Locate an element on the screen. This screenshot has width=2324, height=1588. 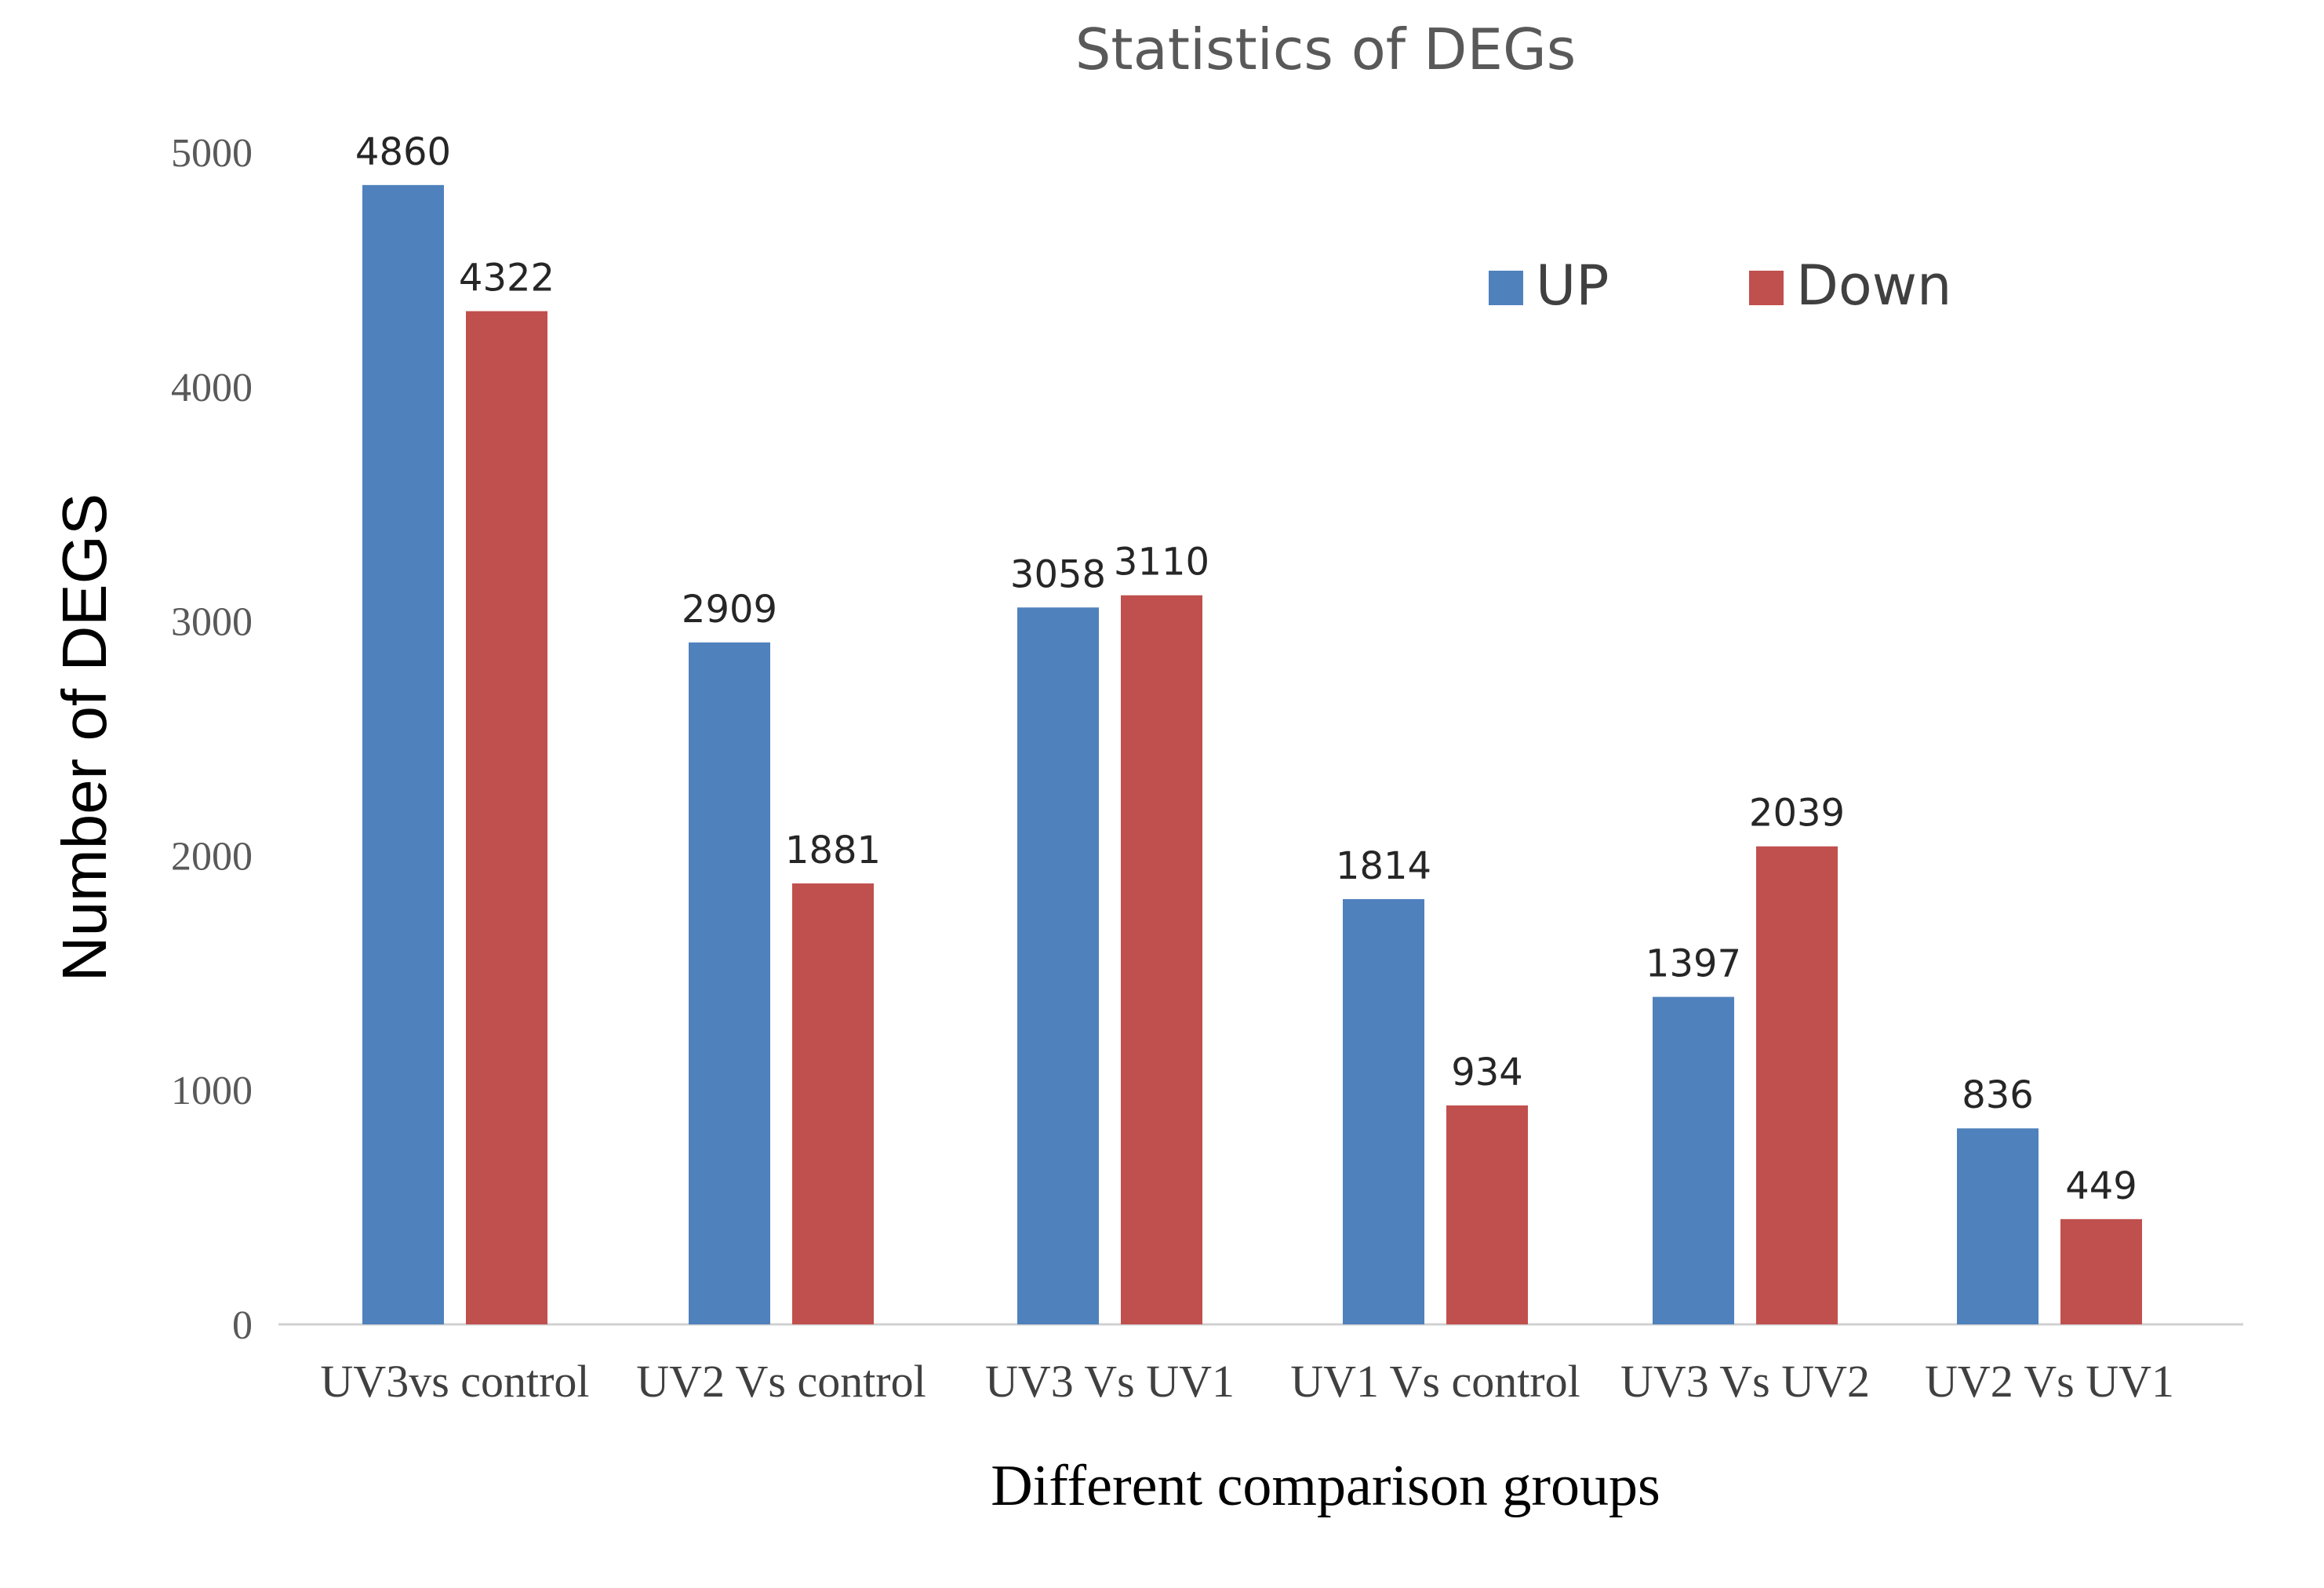
y-tick-label: 0 is located at coordinates (242, 1325).